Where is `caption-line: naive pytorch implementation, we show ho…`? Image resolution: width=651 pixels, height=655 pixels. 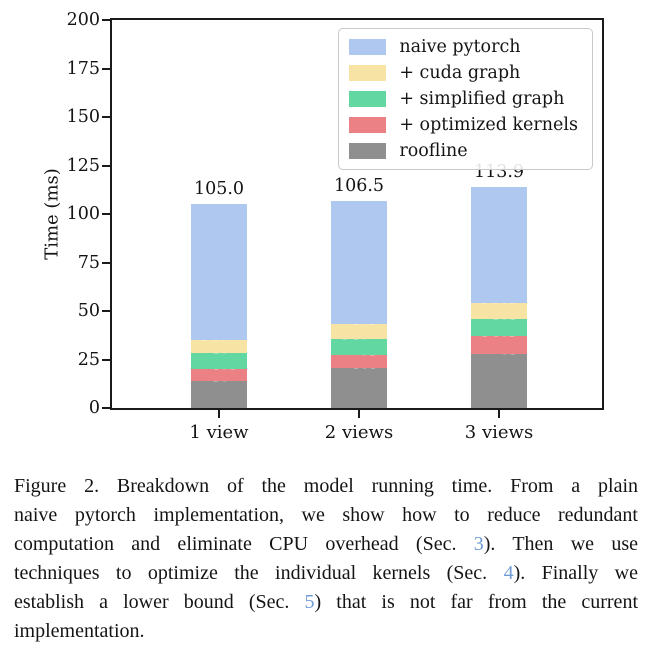
caption-line: naive pytorch implementation, we show ho… is located at coordinates (326, 515).